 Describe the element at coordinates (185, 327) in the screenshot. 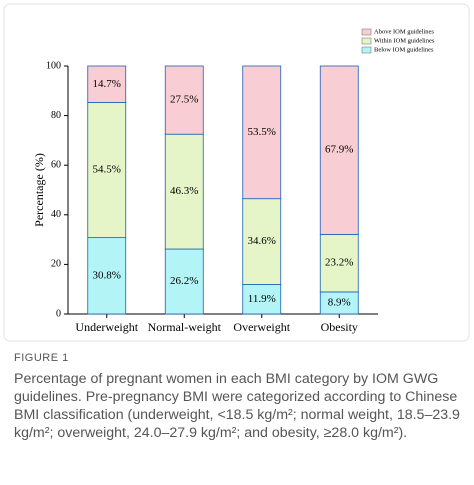

I see `x-tick-label: Normal-weight` at that location.